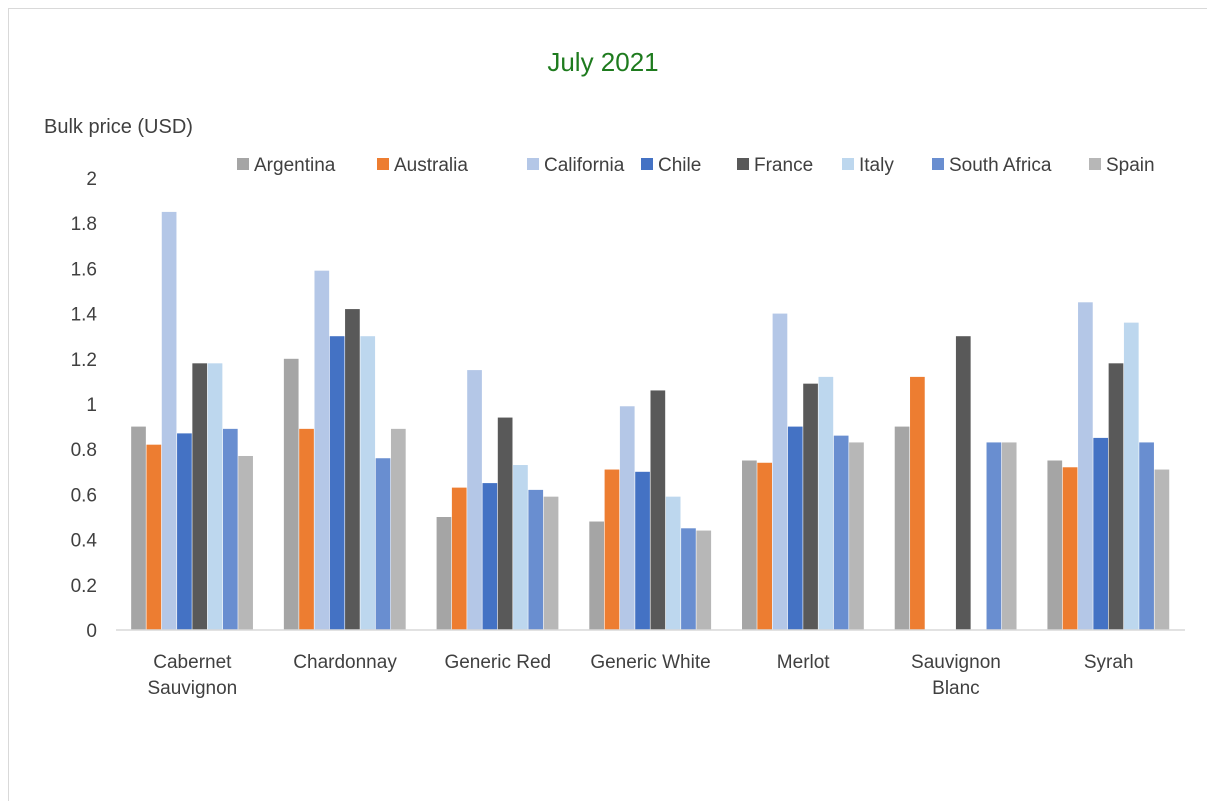 The width and height of the screenshot is (1209, 803). I want to click on legend-label: Argentina, so click(295, 165).